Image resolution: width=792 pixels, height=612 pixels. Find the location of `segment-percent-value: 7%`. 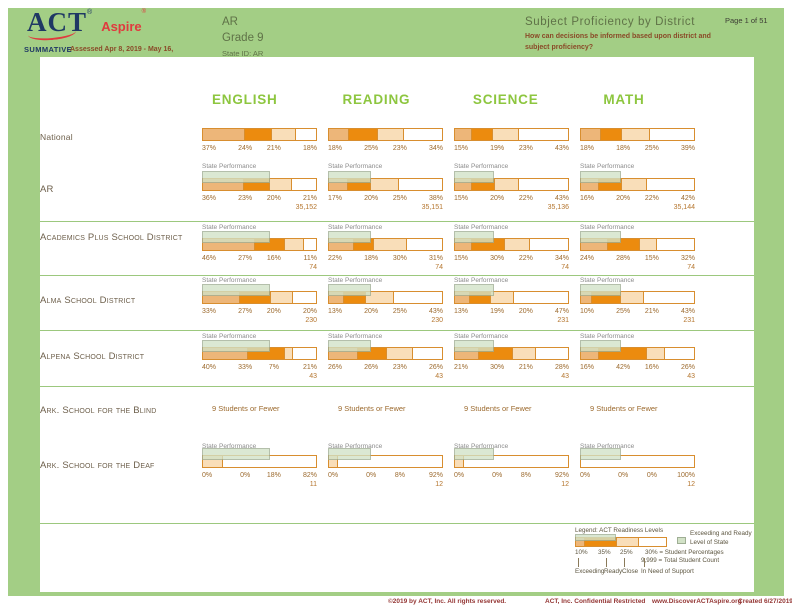

segment-percent-value: 7% is located at coordinates (273, 367).